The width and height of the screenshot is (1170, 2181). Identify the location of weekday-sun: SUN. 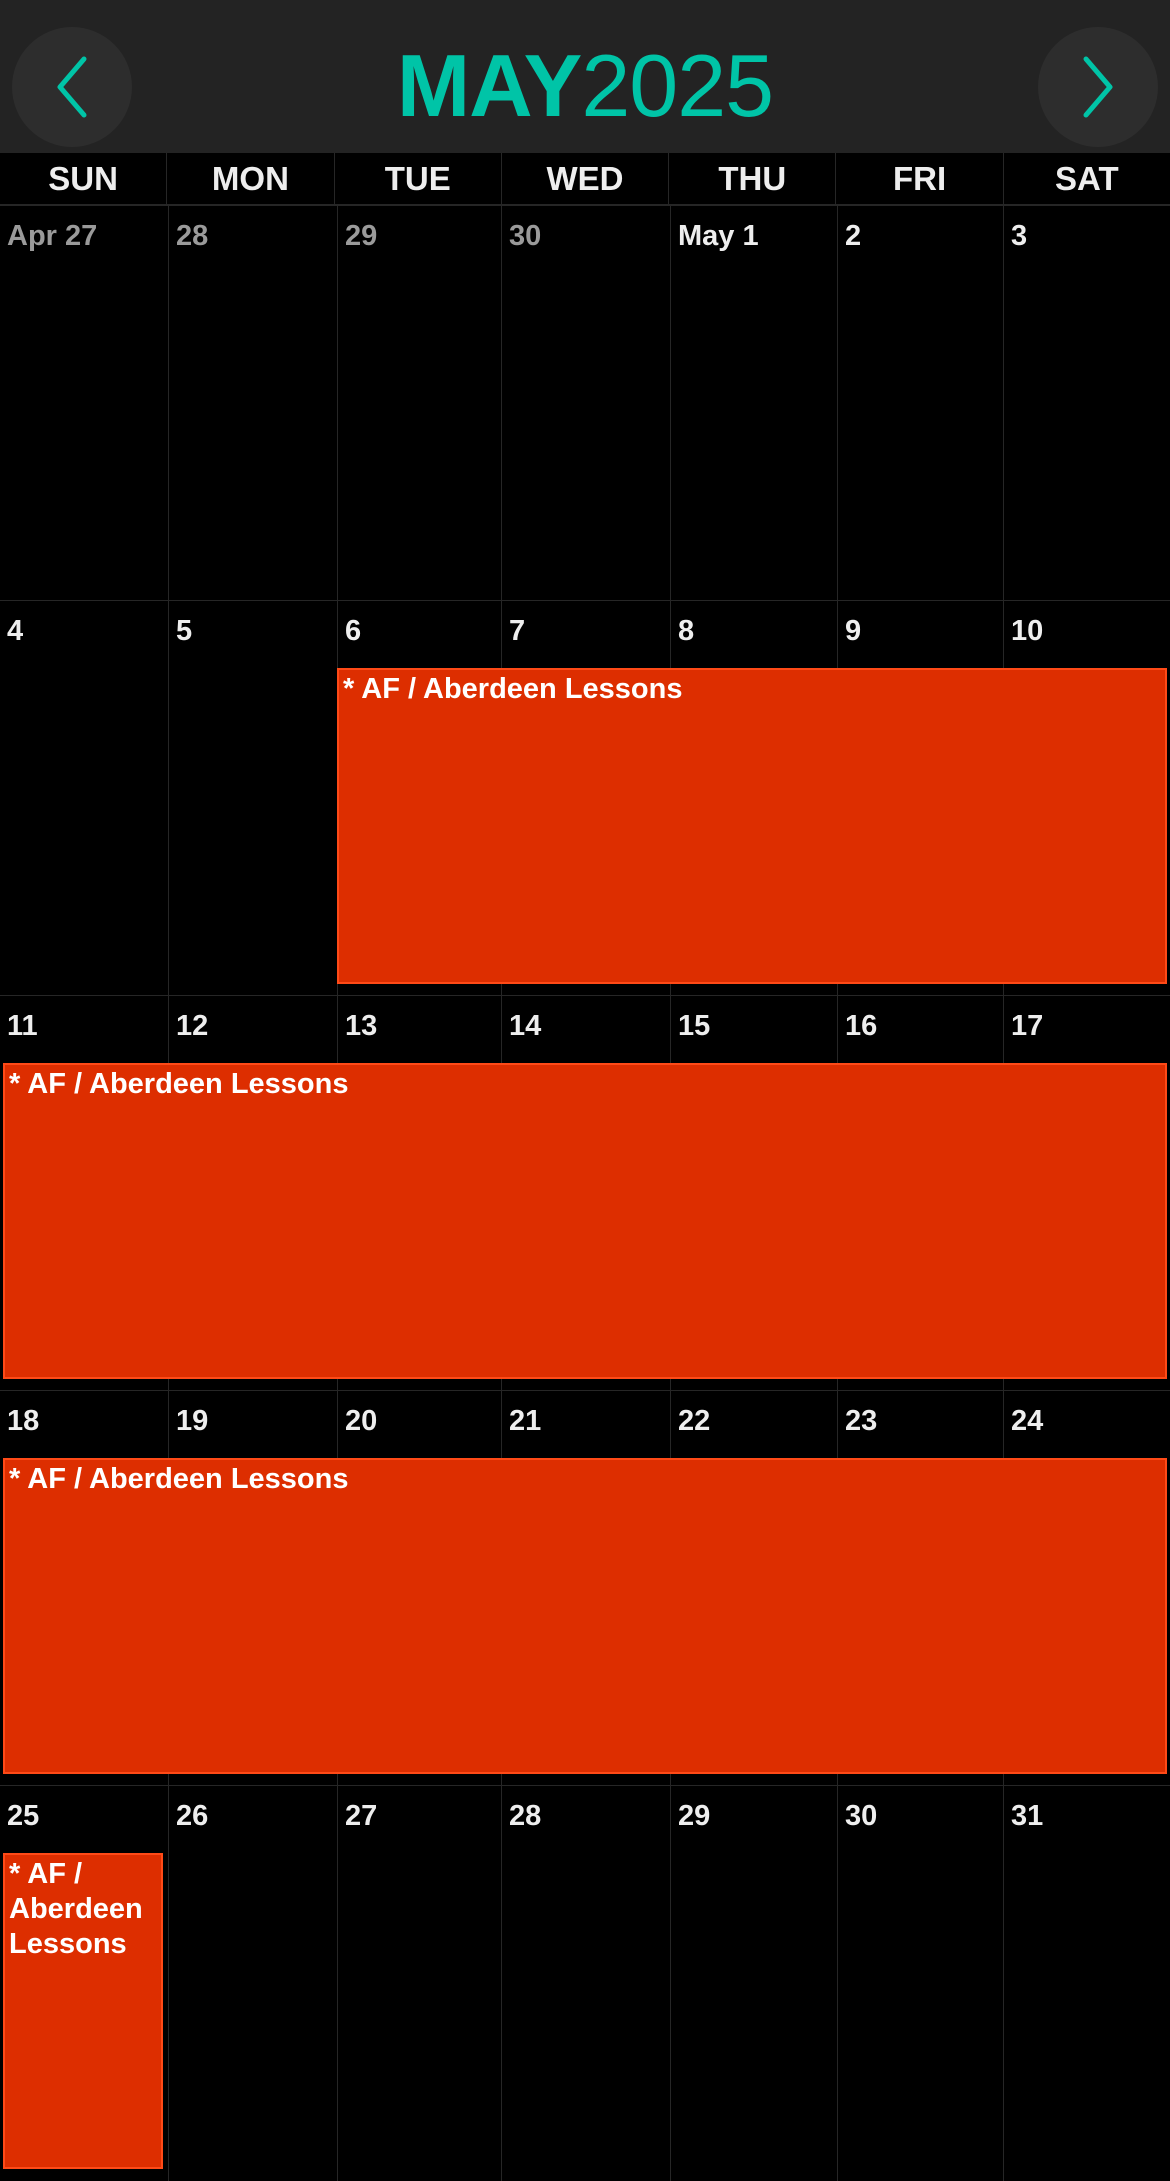
(83, 178).